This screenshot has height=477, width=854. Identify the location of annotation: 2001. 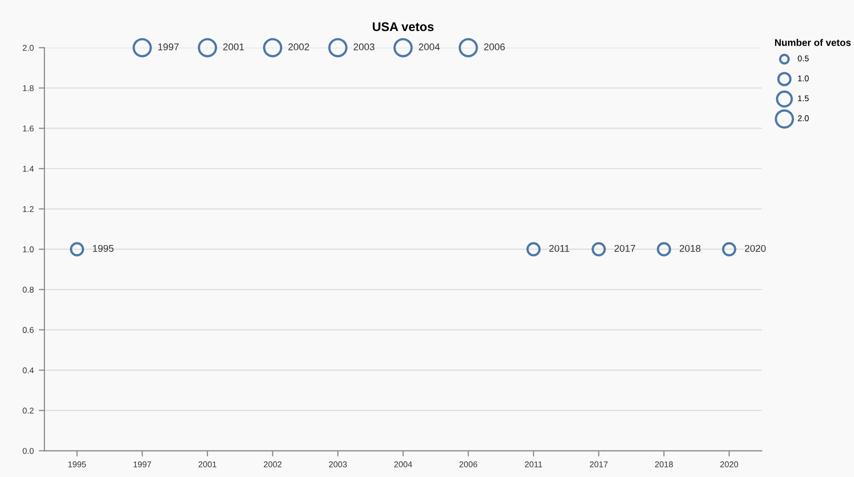
(233, 46).